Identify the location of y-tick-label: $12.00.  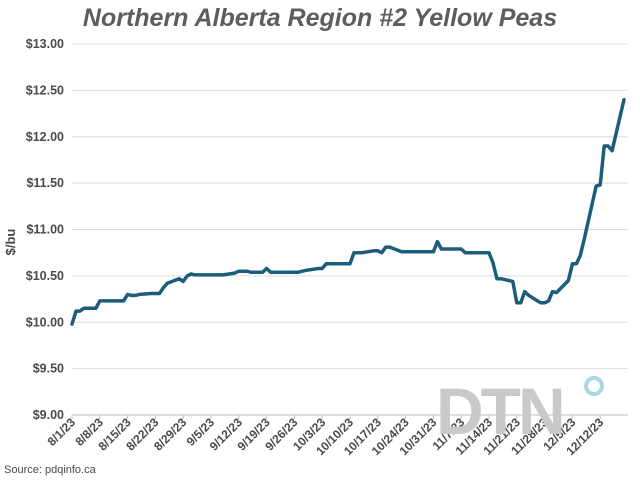
(45, 137).